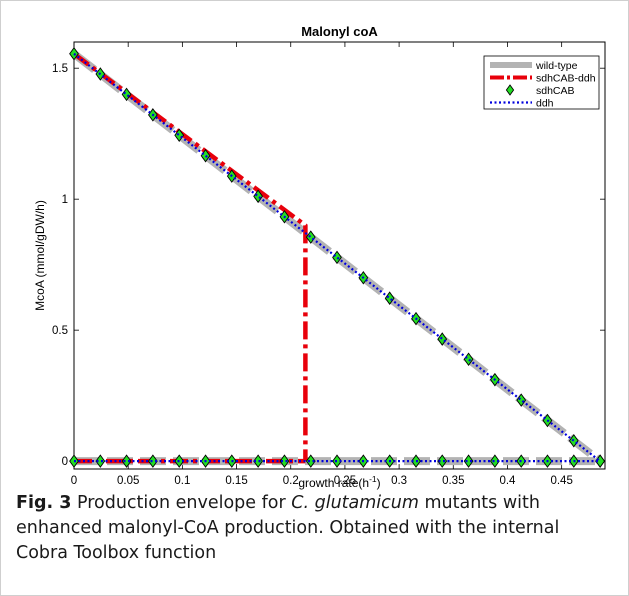 The width and height of the screenshot is (629, 596). Describe the element at coordinates (345, 481) in the screenshot. I see `x-tick-label: 0.25` at that location.